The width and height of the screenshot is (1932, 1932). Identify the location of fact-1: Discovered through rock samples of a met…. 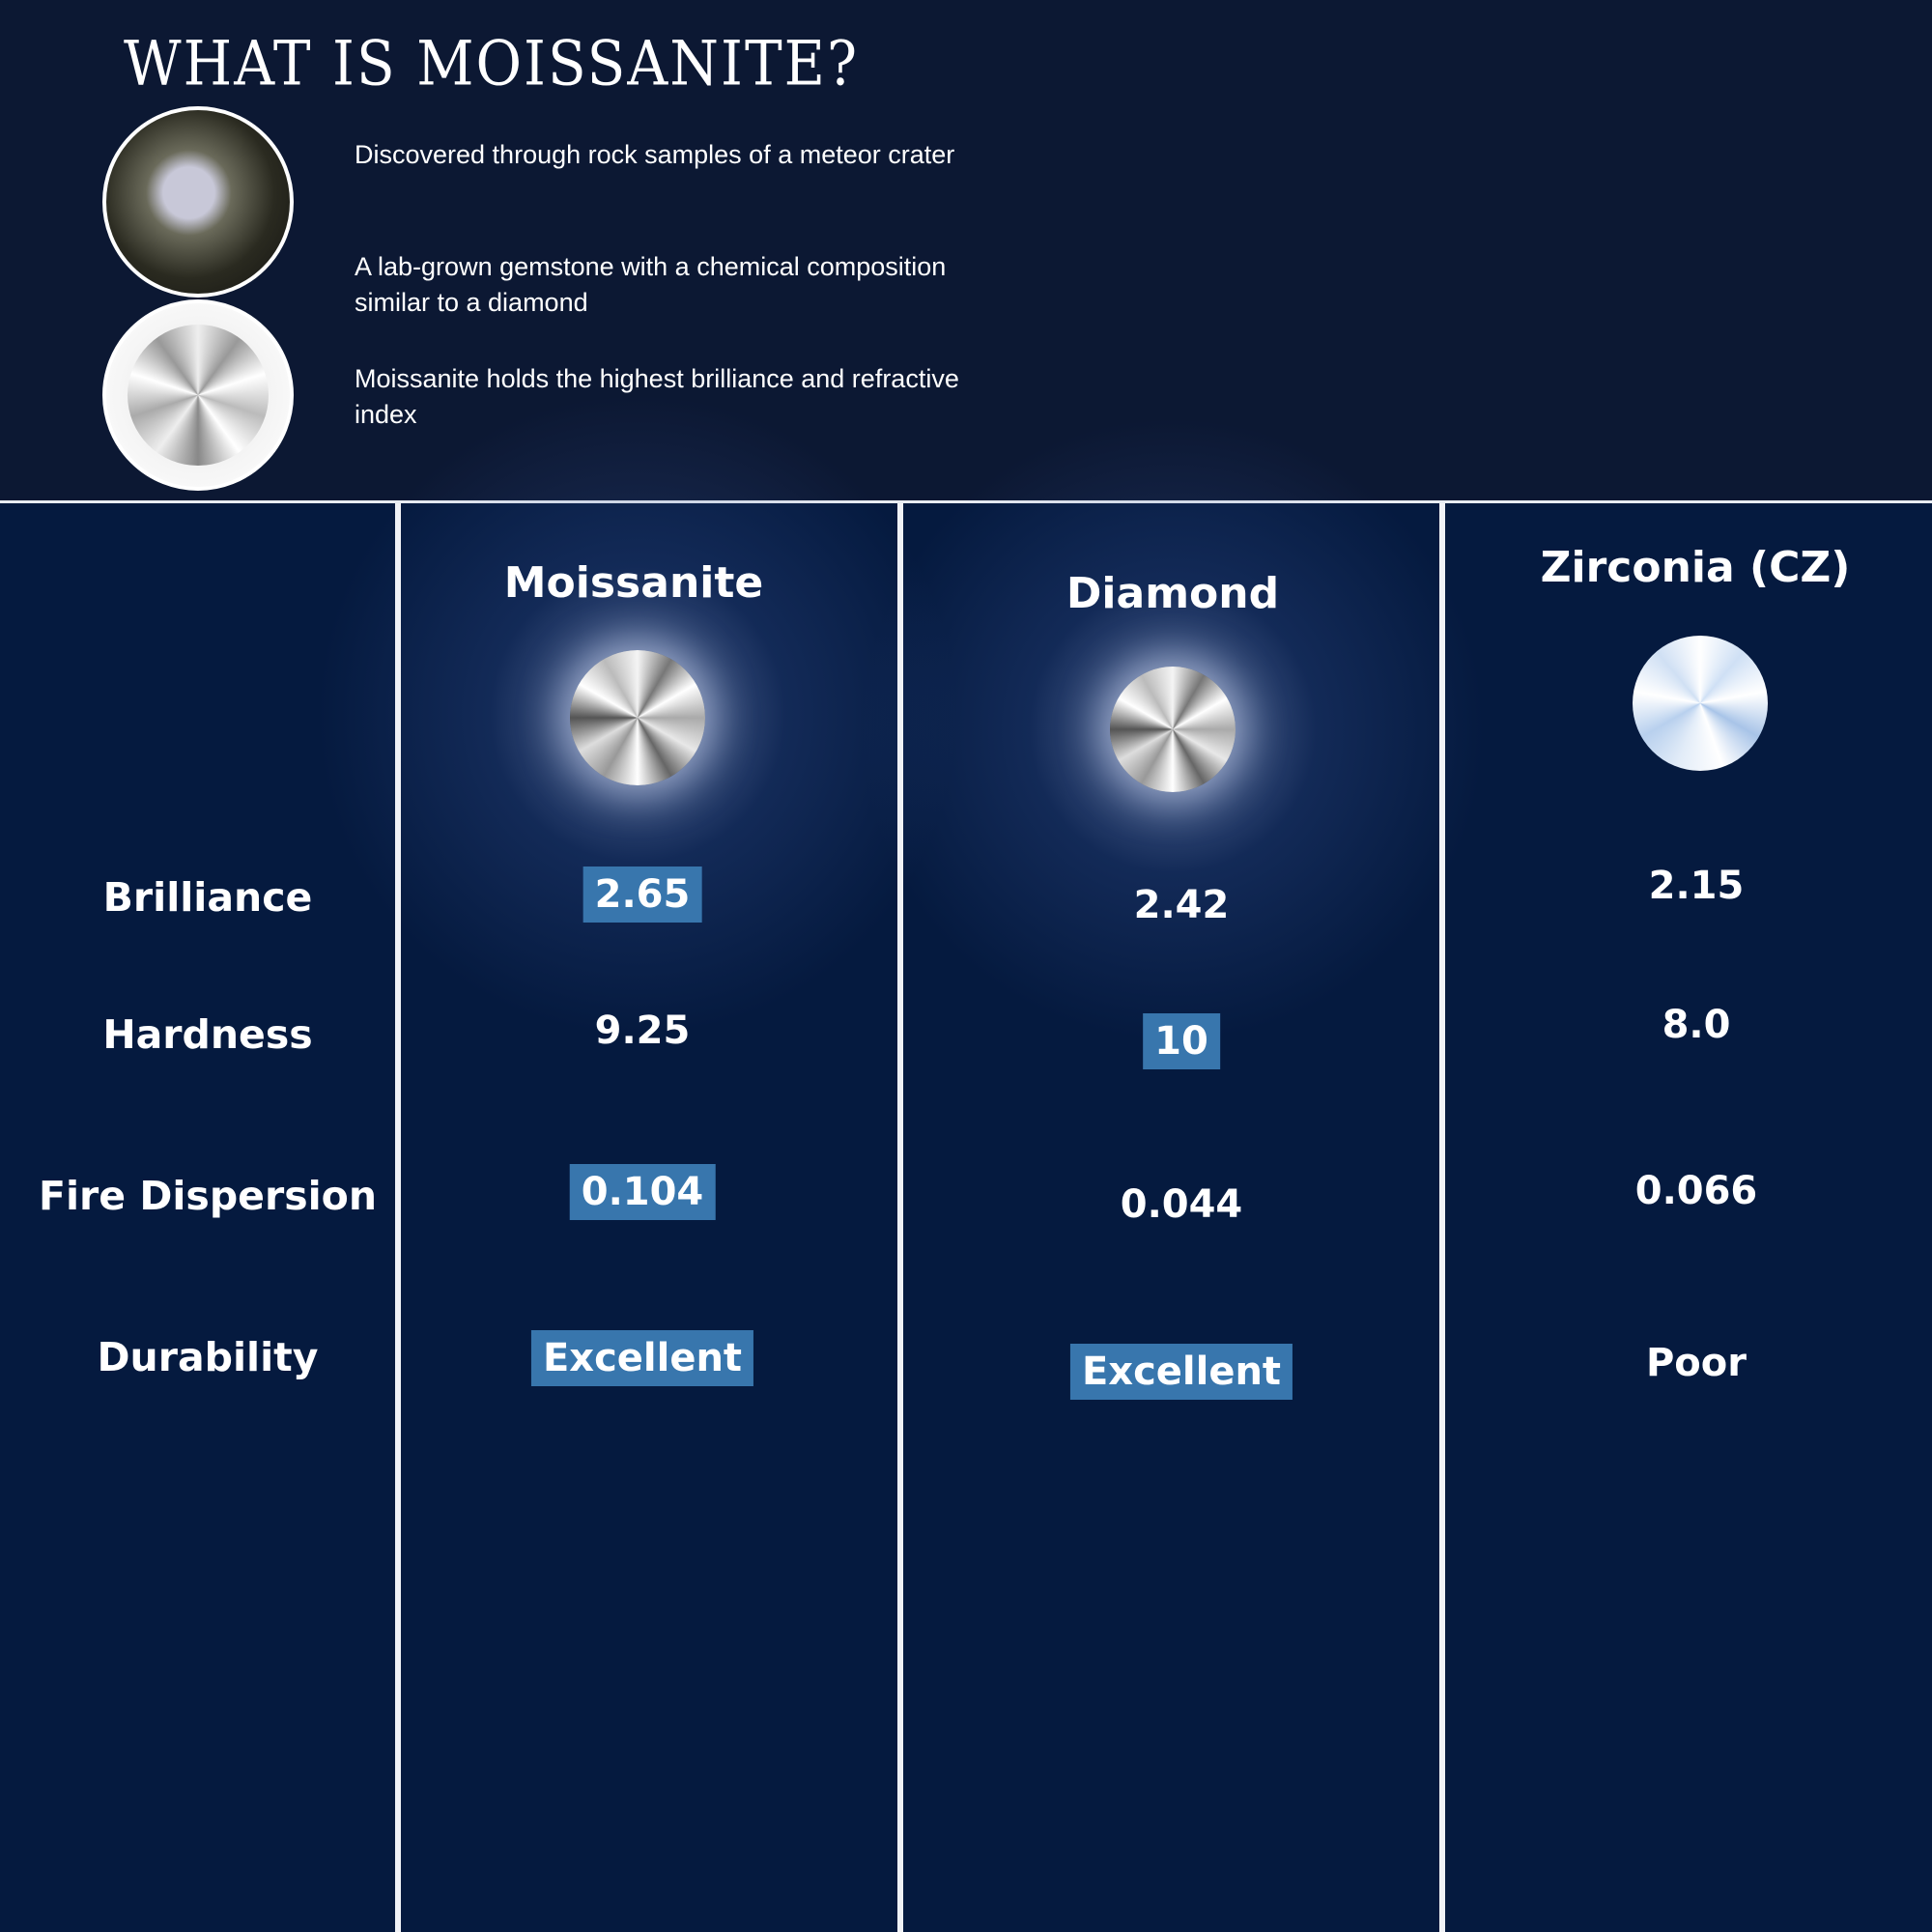
(655, 154).